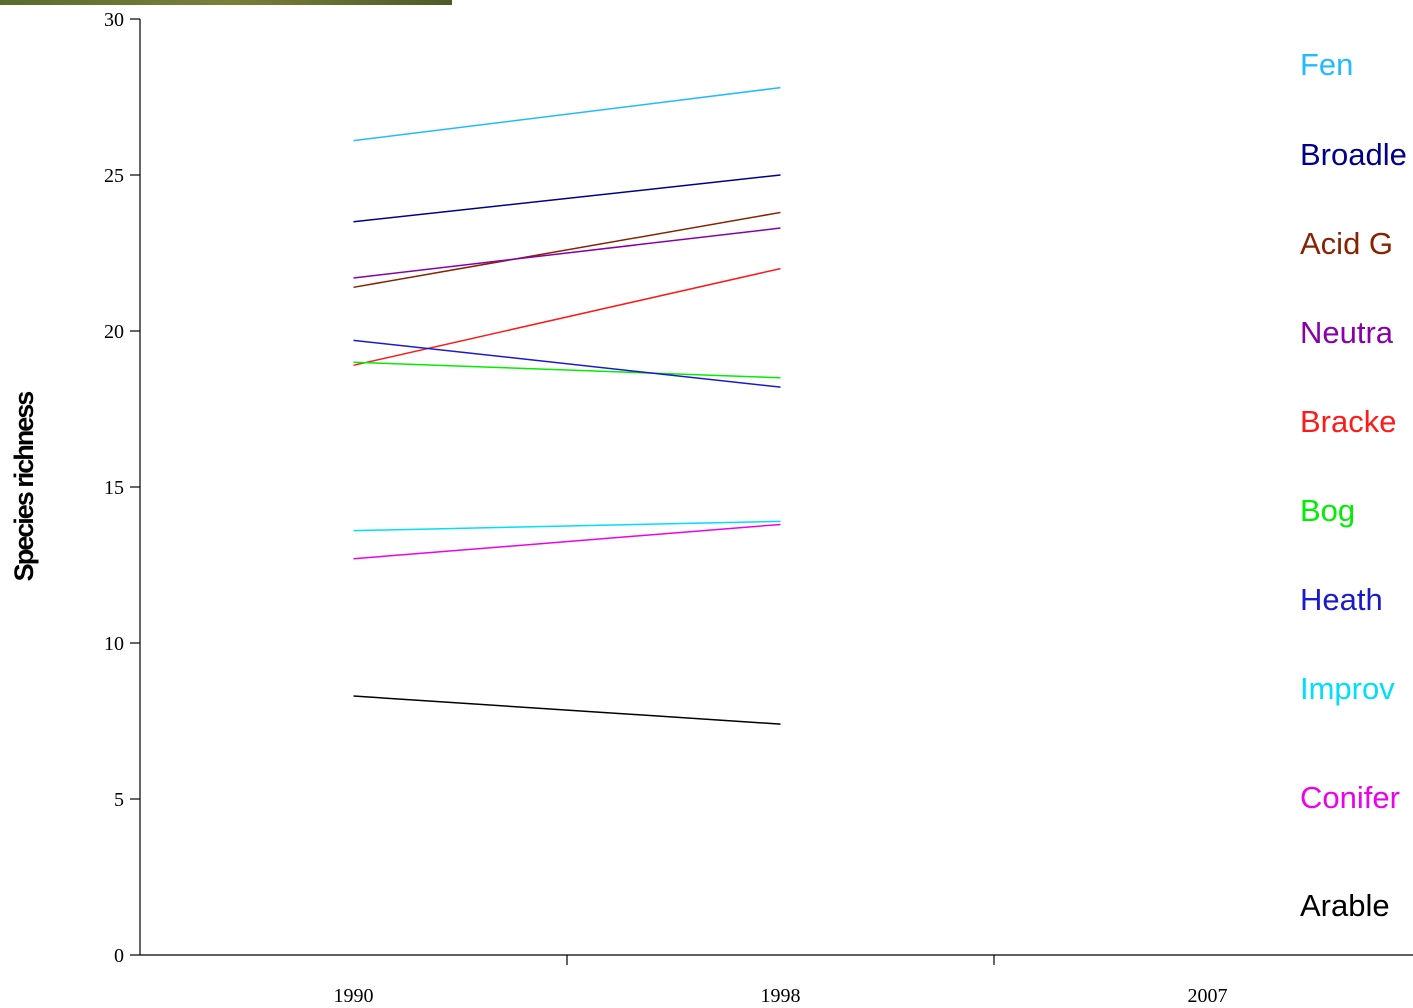 The image size is (1413, 1008). I want to click on legend-label: Arable, so click(1345, 905).